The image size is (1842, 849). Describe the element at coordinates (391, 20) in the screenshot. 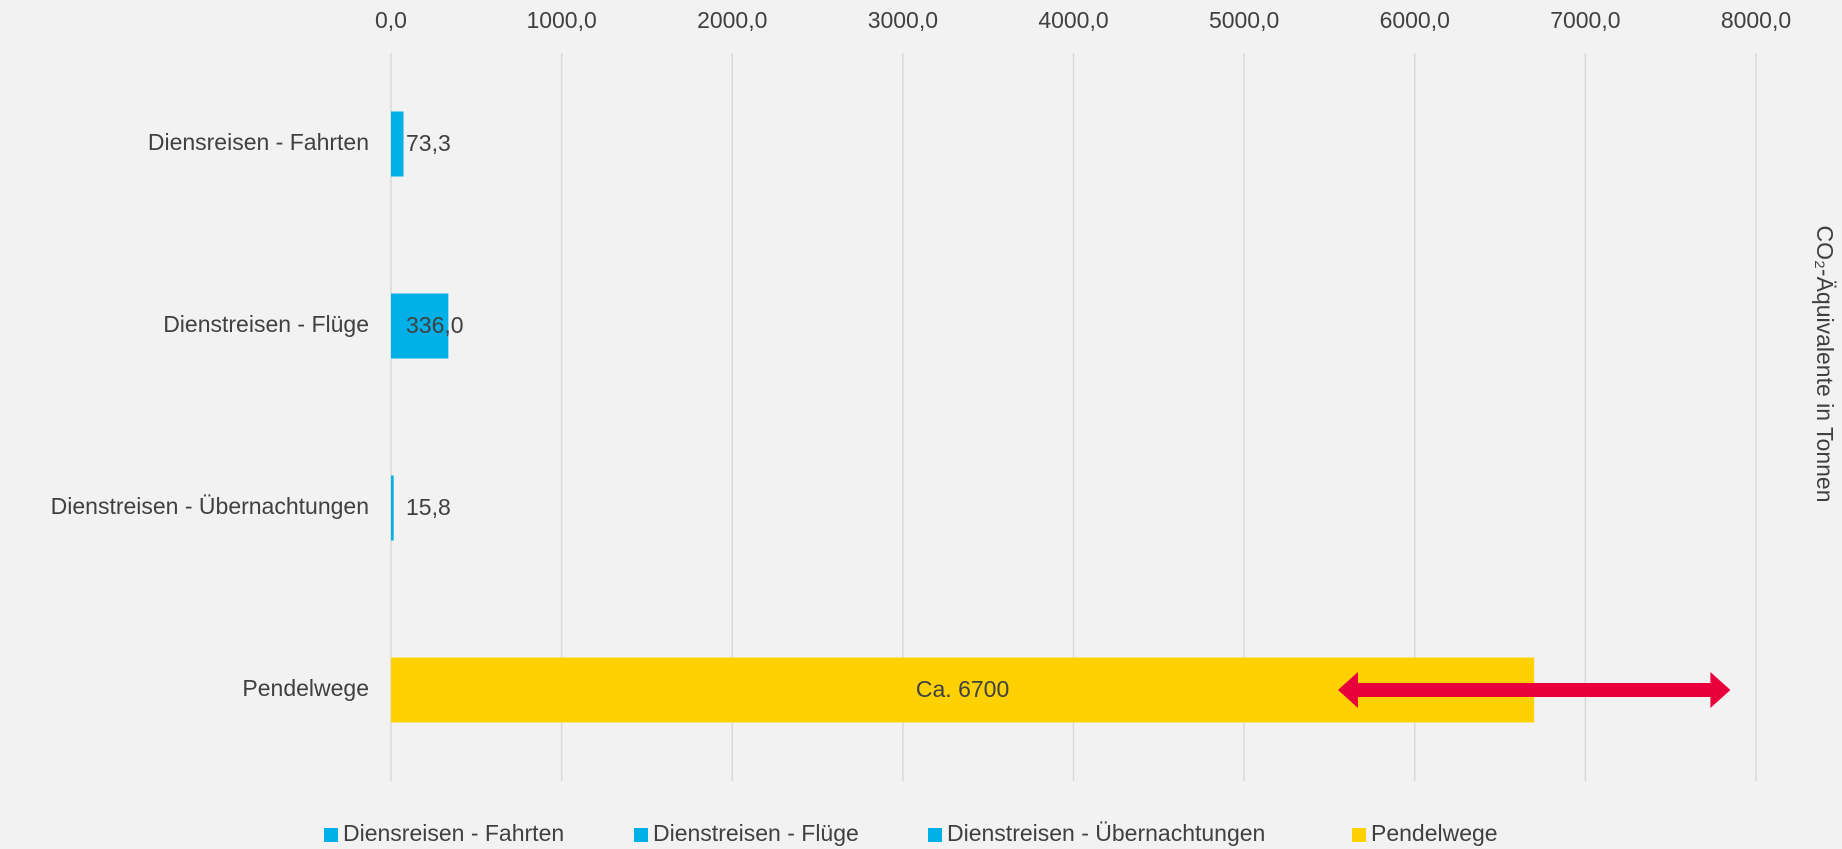

I see `x-tick-label: 0,0` at that location.